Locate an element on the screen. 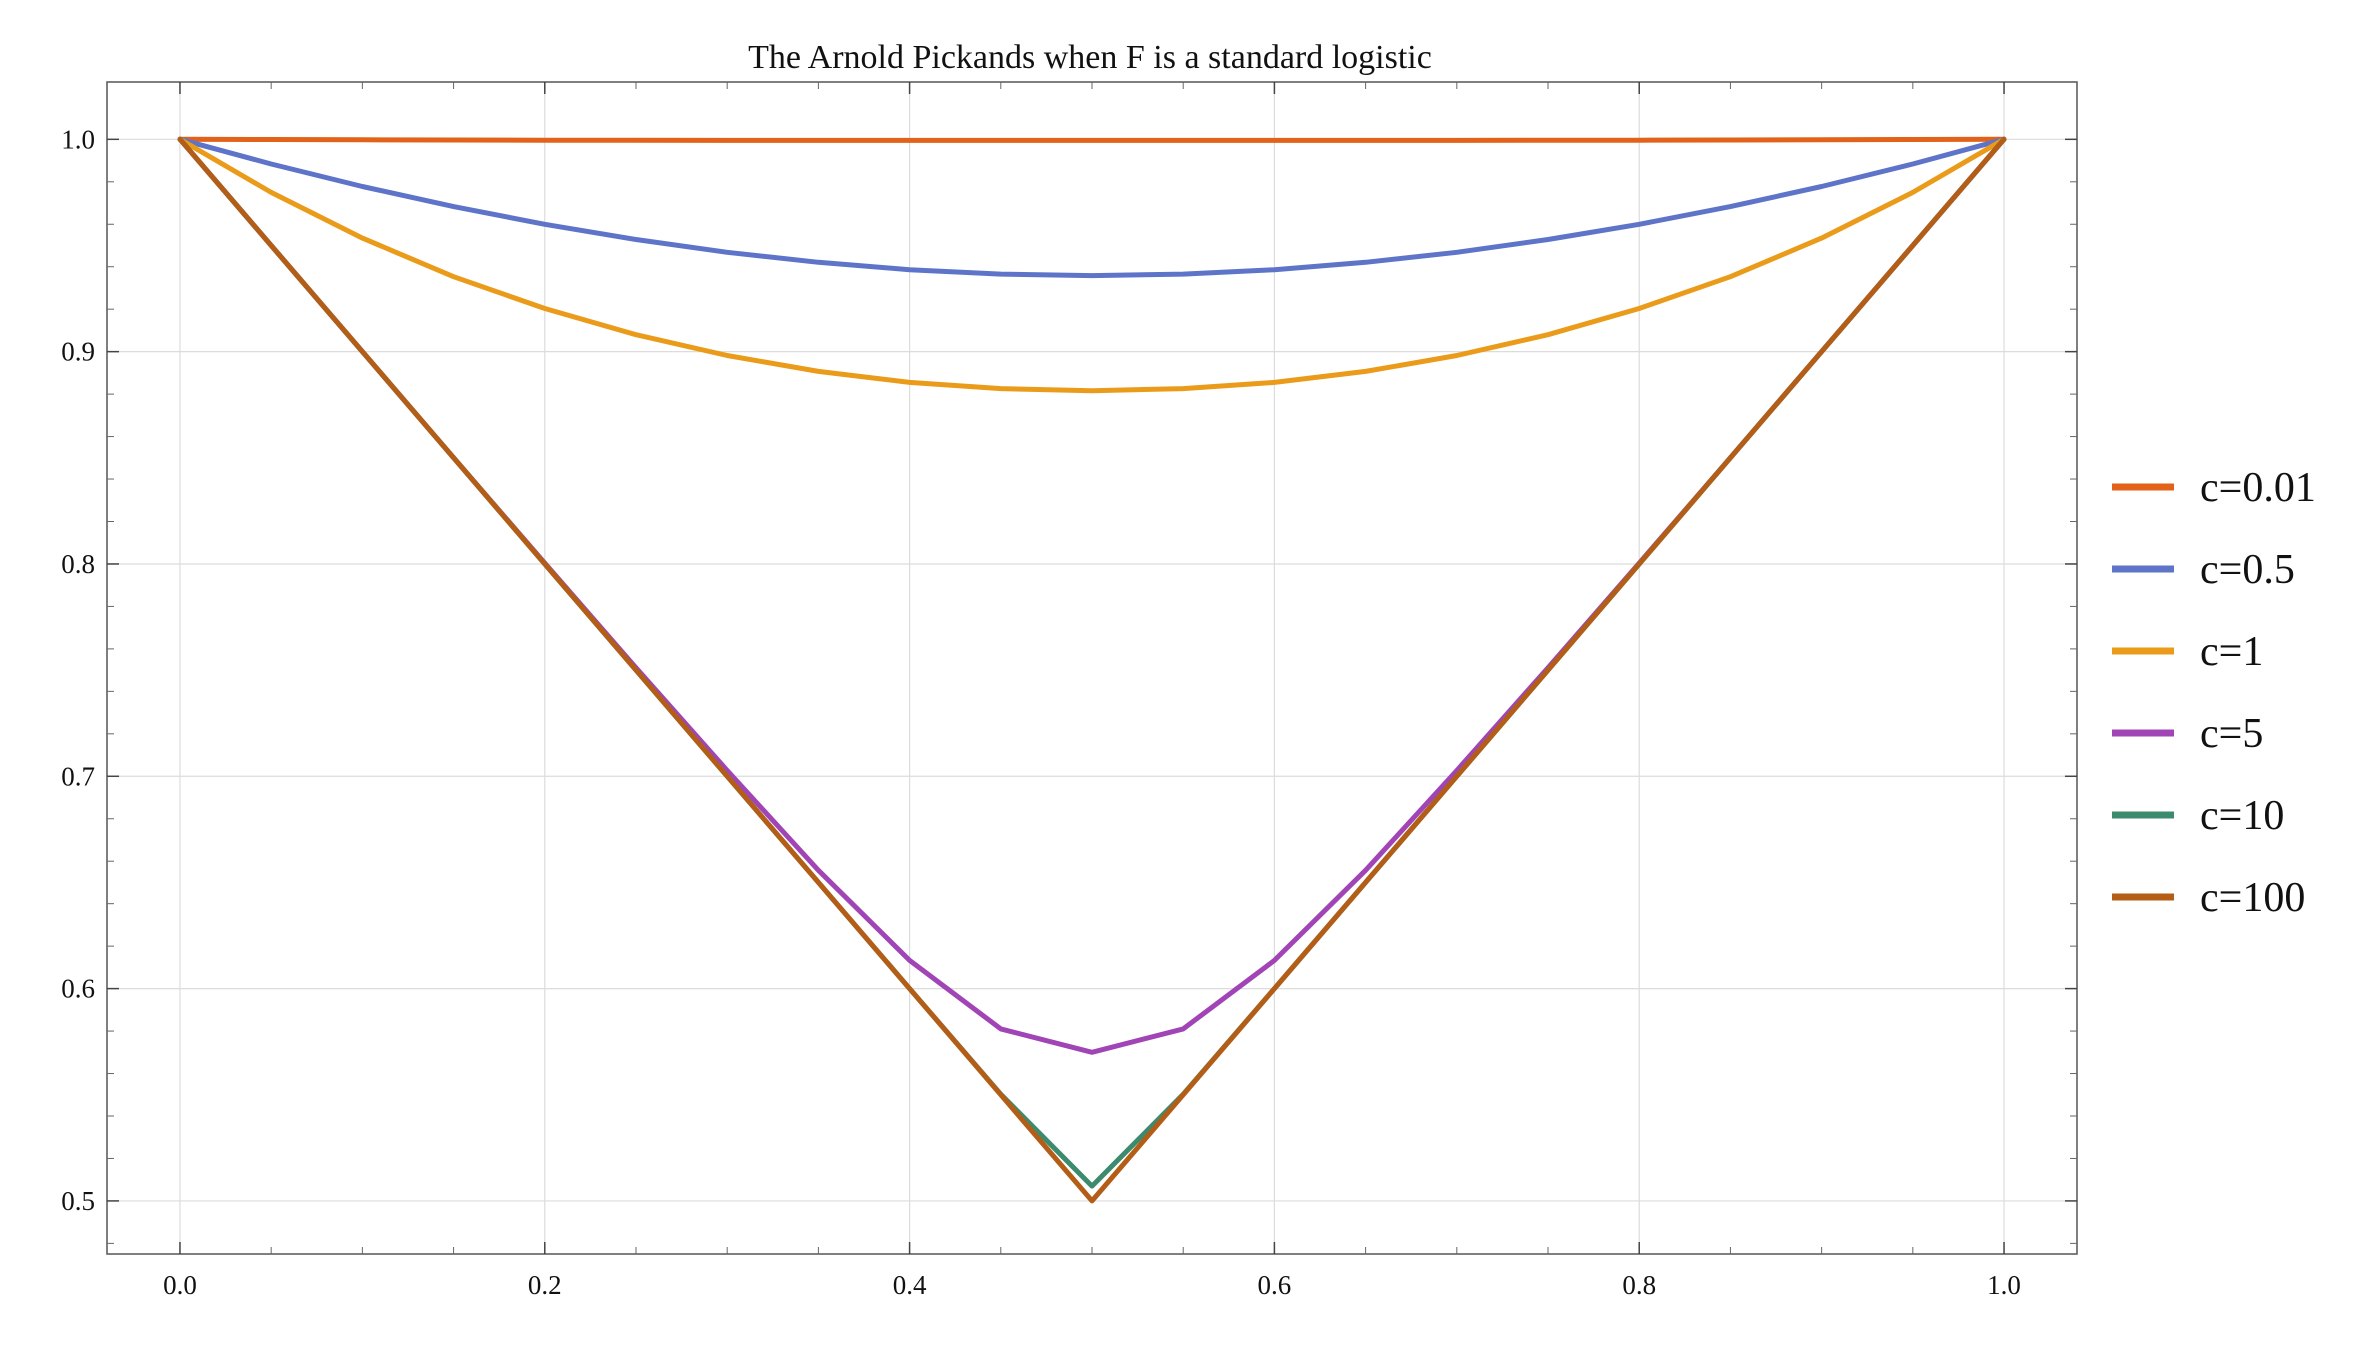 This screenshot has width=2362, height=1359. x-tick-label: 0.6 is located at coordinates (1275, 1285).